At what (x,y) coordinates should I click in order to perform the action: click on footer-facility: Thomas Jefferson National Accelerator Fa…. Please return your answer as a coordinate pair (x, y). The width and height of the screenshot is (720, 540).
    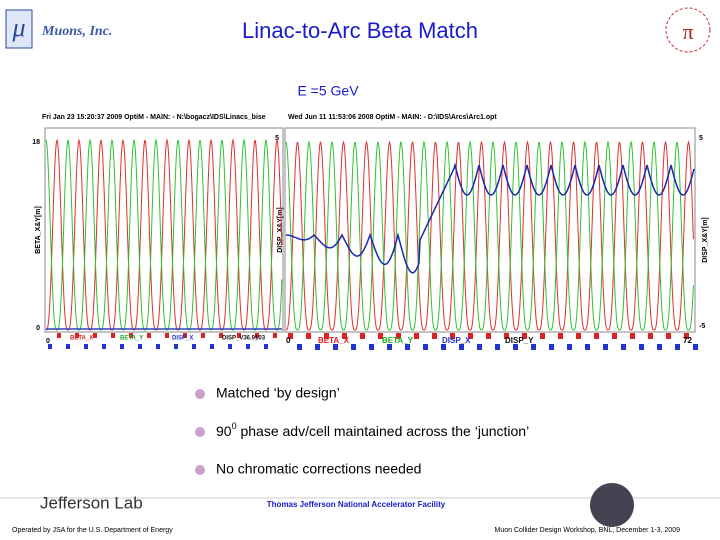
    Looking at the image, I should click on (356, 504).